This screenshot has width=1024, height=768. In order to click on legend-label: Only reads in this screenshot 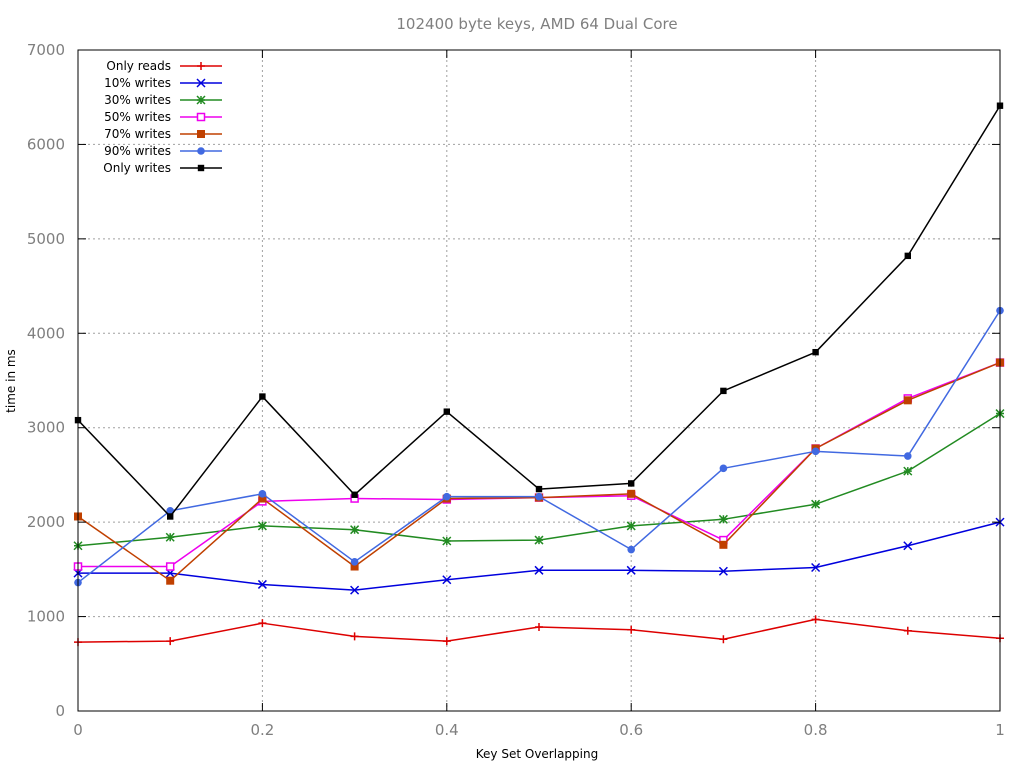, I will do `click(138, 66)`.